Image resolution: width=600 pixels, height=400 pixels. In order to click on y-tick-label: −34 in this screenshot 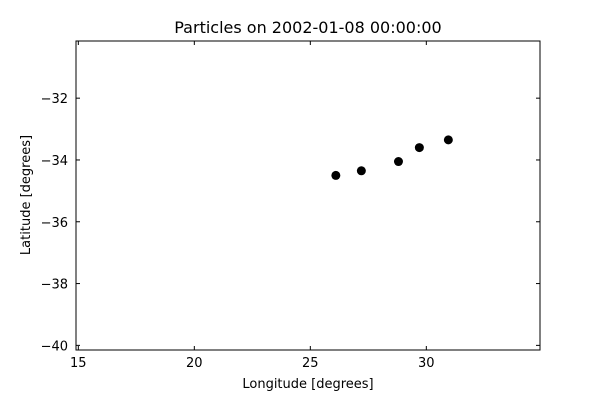, I will do `click(54, 161)`.